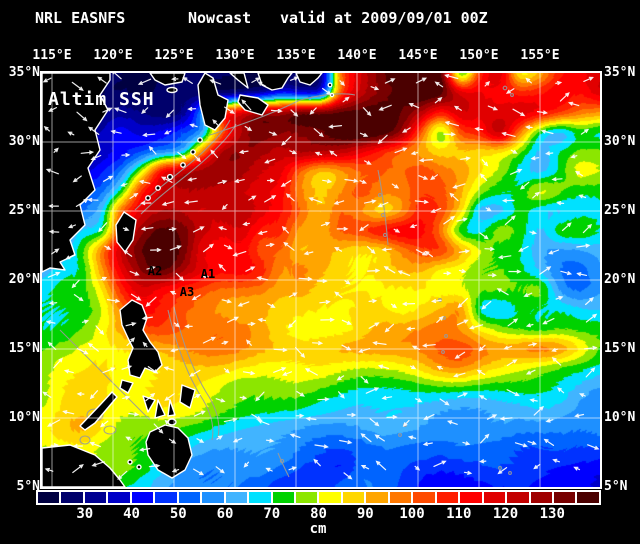  What do you see at coordinates (24, 279) in the screenshot?
I see `lat-tick-label-left: 20°N` at bounding box center [24, 279].